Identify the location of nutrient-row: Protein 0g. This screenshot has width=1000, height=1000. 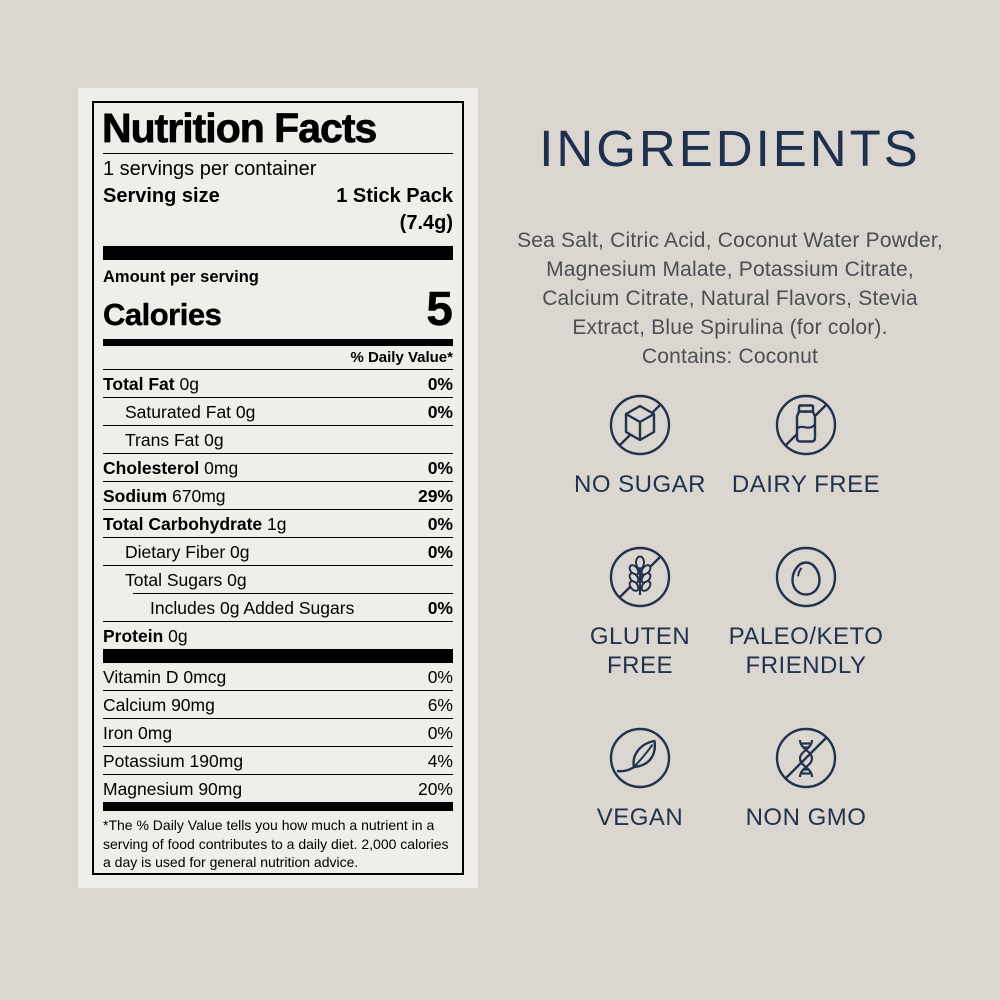
(278, 635).